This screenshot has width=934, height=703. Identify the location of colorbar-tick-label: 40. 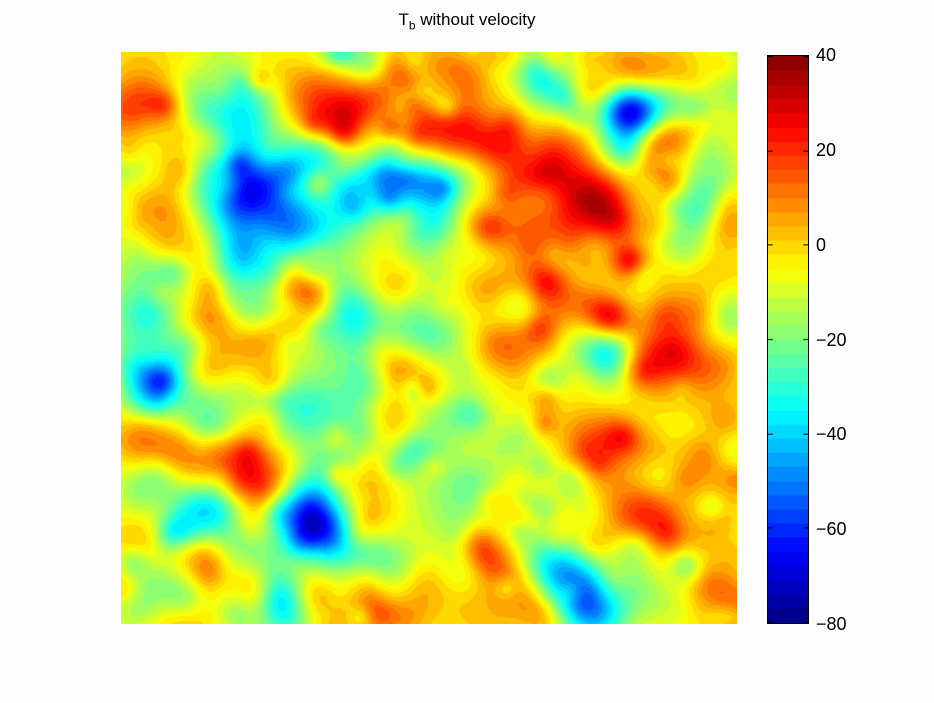
(826, 55).